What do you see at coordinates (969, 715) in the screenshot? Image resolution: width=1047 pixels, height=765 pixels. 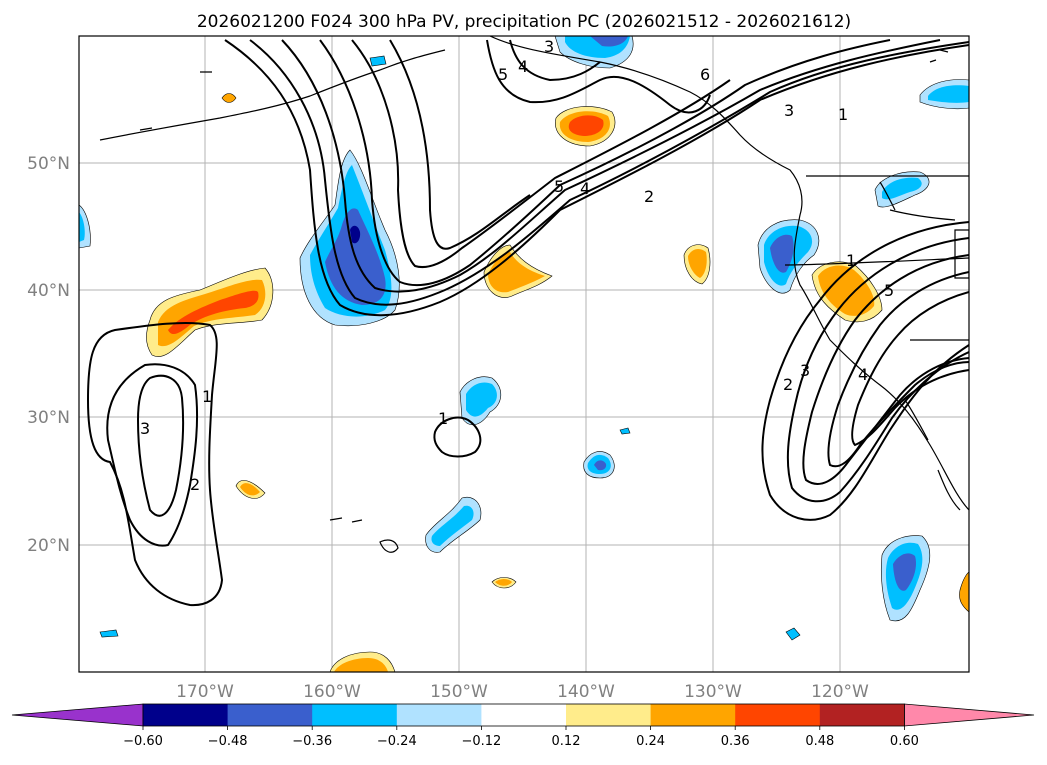 I see `colorbar-over-arrow` at bounding box center [969, 715].